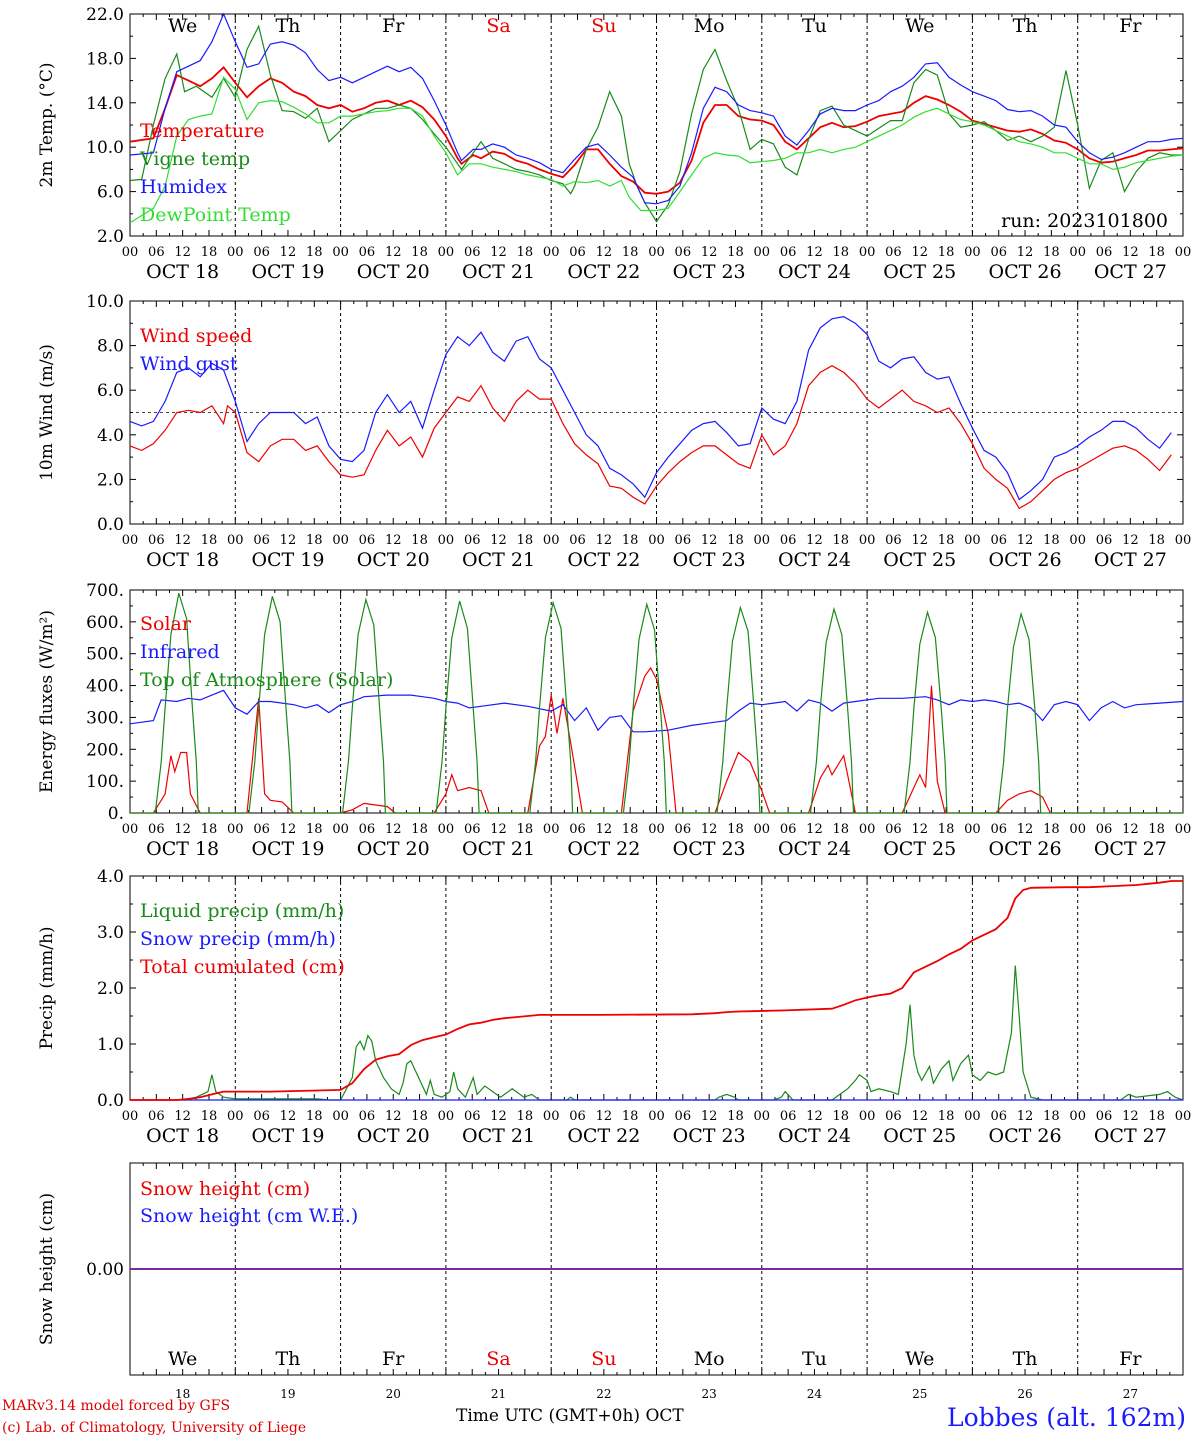 This screenshot has width=1194, height=1440. Describe the element at coordinates (709, 849) in the screenshot. I see `date-label: OCT 23` at that location.